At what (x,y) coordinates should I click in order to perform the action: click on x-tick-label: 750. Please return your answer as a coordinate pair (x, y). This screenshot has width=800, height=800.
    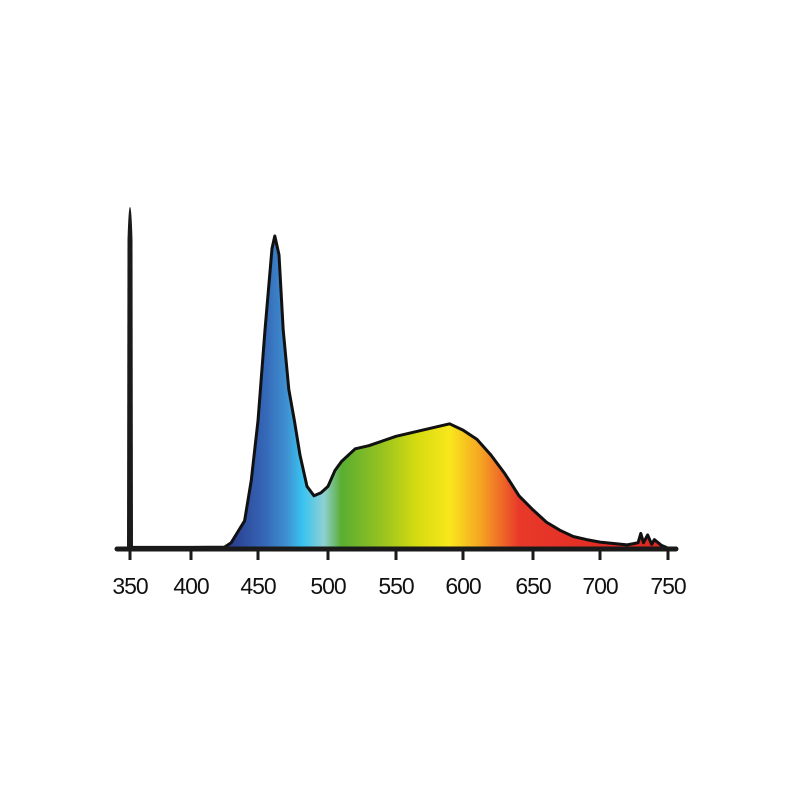
    Looking at the image, I should click on (668, 586).